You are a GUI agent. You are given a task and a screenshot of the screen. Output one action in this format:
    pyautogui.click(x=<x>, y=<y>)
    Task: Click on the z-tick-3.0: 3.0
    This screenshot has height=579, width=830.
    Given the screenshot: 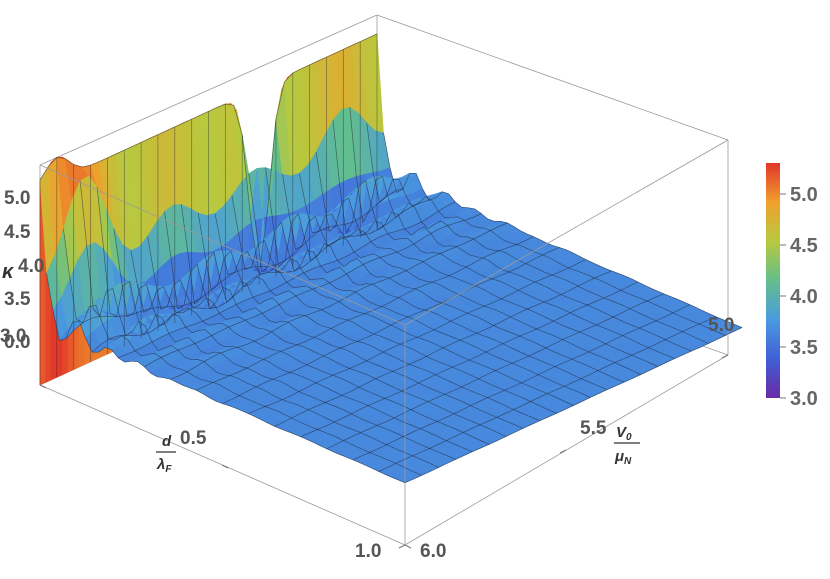 What is the action you would take?
    pyautogui.click(x=13, y=336)
    